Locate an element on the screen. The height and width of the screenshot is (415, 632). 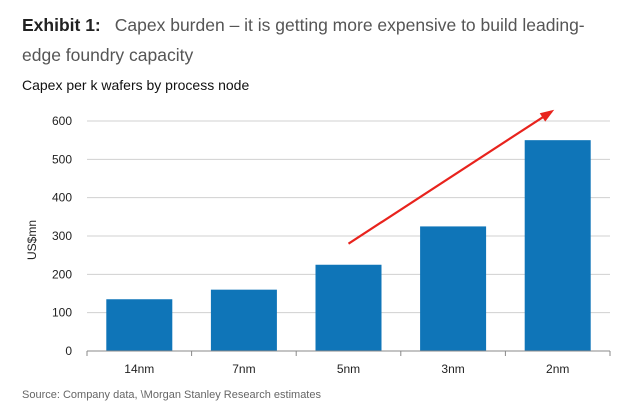
y-tick-label: 300 is located at coordinates (62, 236).